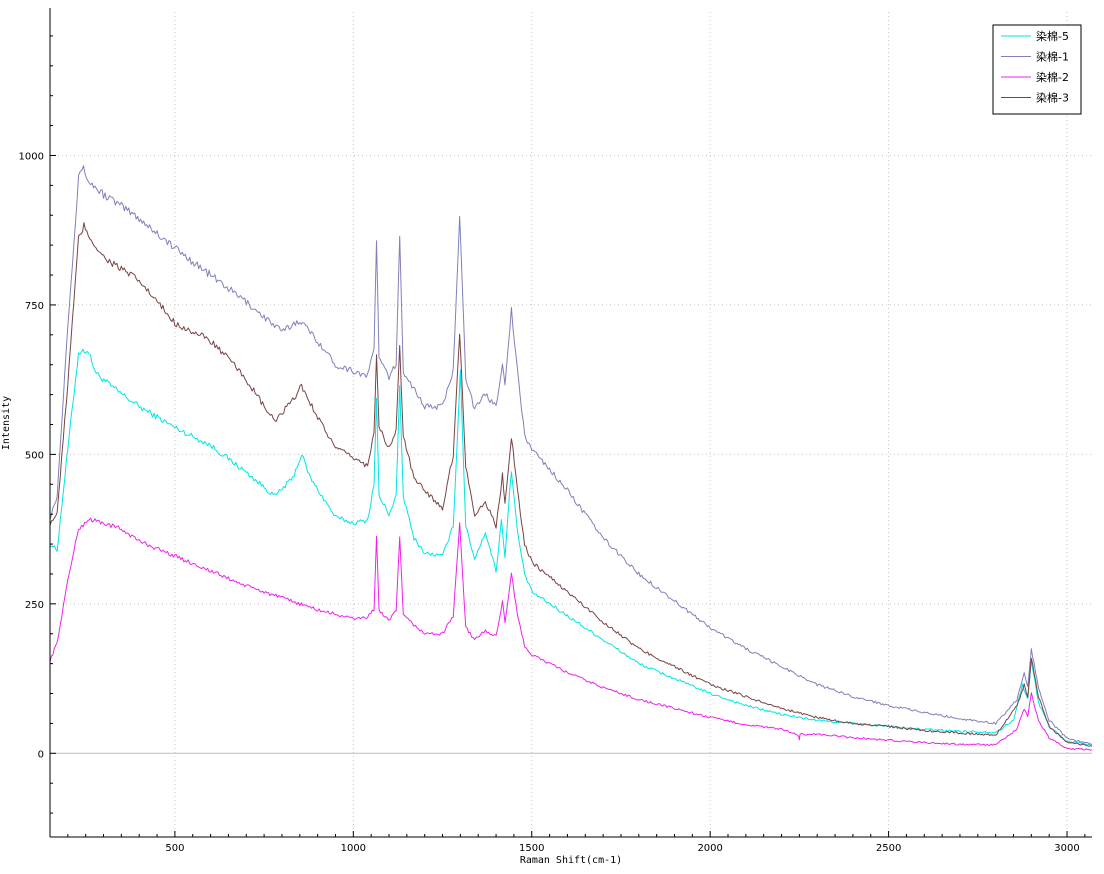 The height and width of the screenshot is (874, 1104). I want to click on x-tick-label-2: 1500, so click(531, 848).